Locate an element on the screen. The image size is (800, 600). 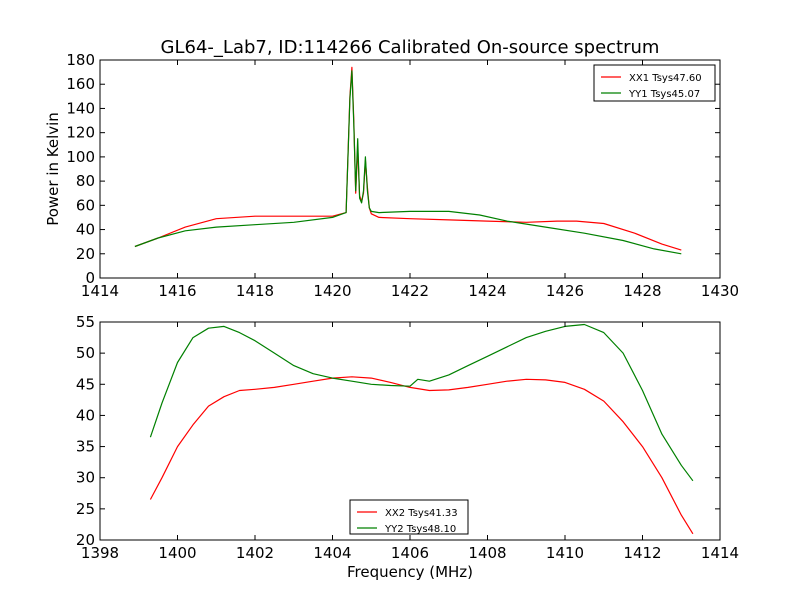
panel-1-ytick-label-4: 40 is located at coordinates (85, 415).